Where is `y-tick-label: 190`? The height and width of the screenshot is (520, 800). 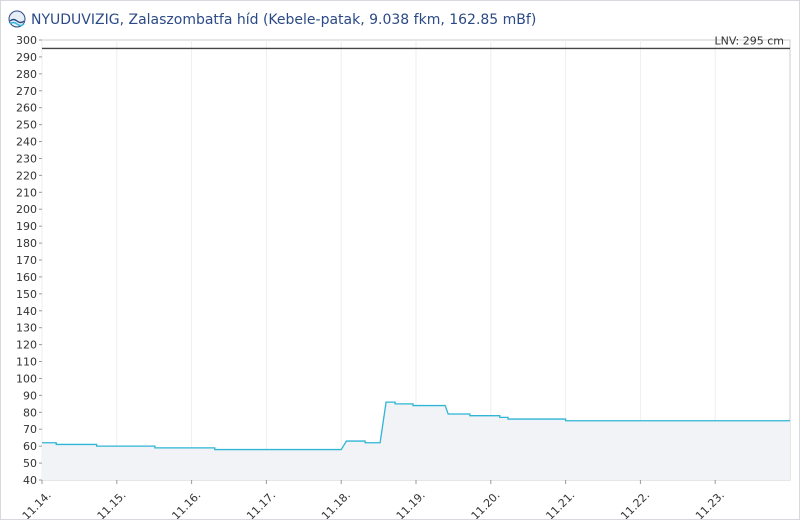
y-tick-label: 190 is located at coordinates (26, 226).